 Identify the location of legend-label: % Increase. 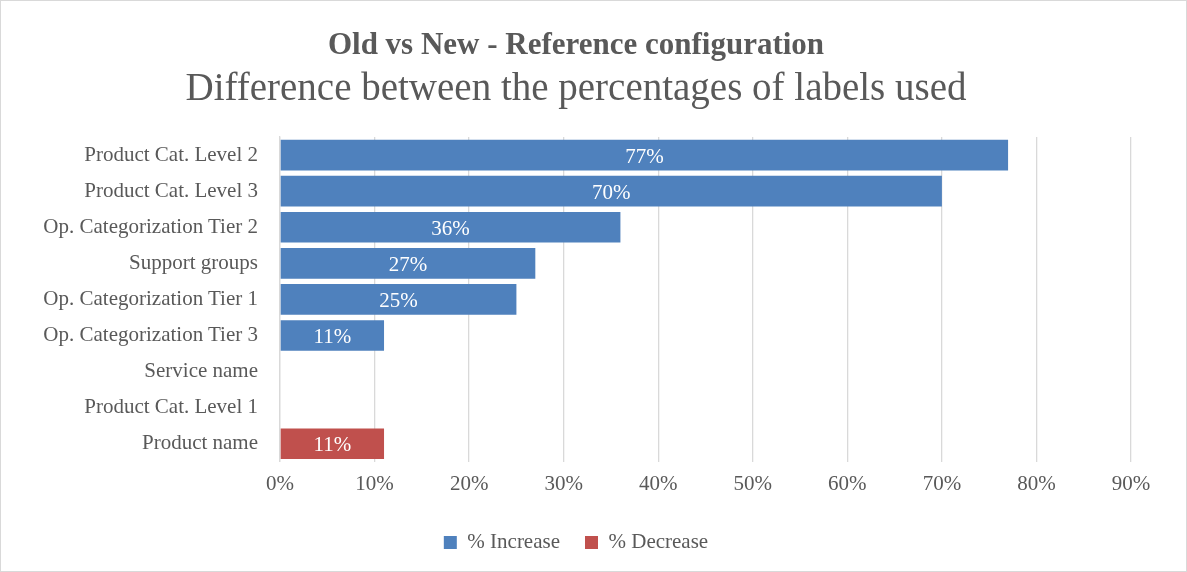
(514, 541).